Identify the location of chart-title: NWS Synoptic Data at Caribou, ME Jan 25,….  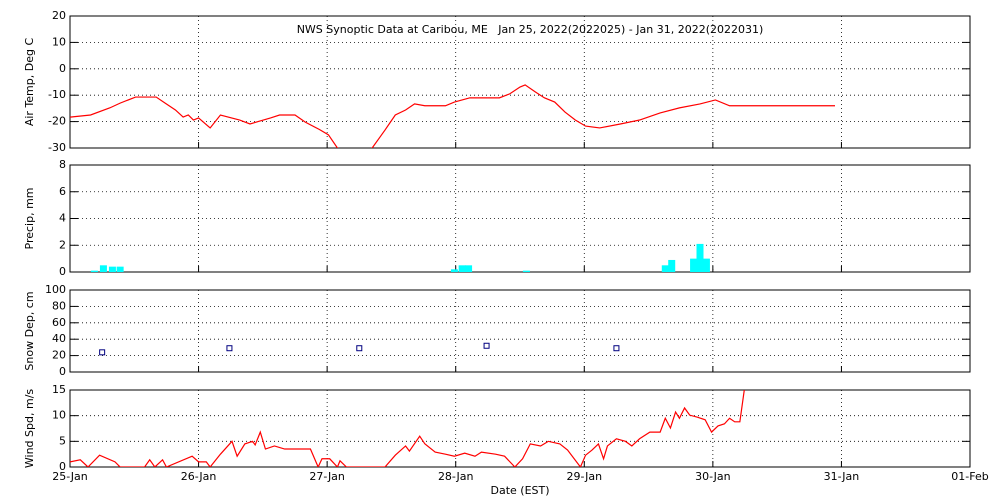
(530, 29).